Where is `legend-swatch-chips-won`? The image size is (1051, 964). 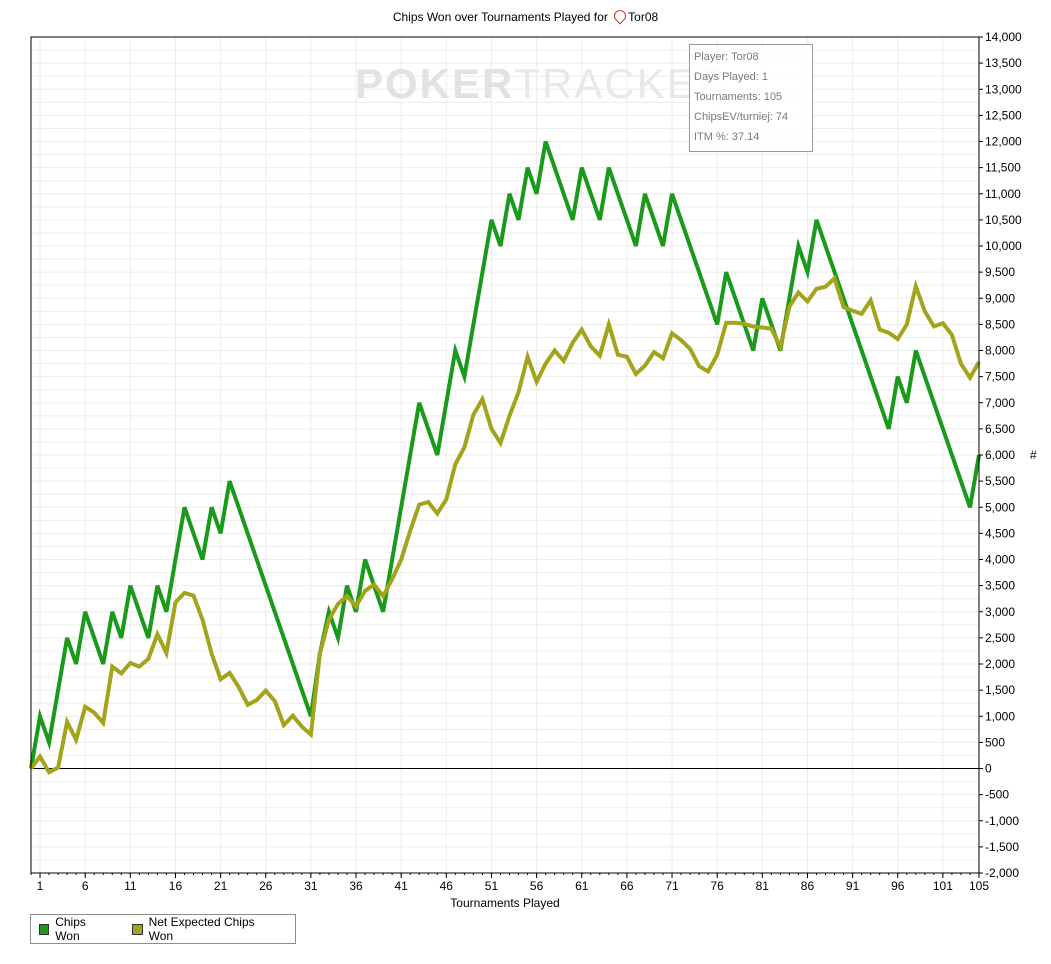
legend-swatch-chips-won is located at coordinates (44, 929).